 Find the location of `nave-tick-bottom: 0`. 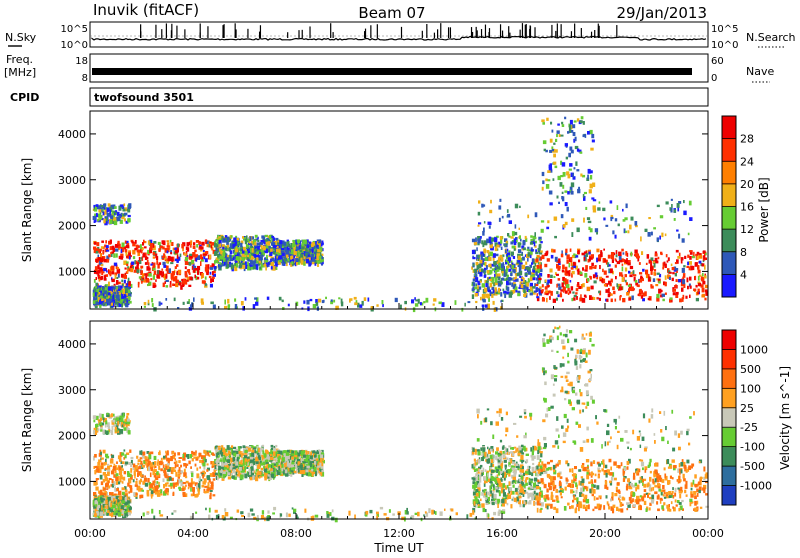

nave-tick-bottom: 0 is located at coordinates (714, 78).